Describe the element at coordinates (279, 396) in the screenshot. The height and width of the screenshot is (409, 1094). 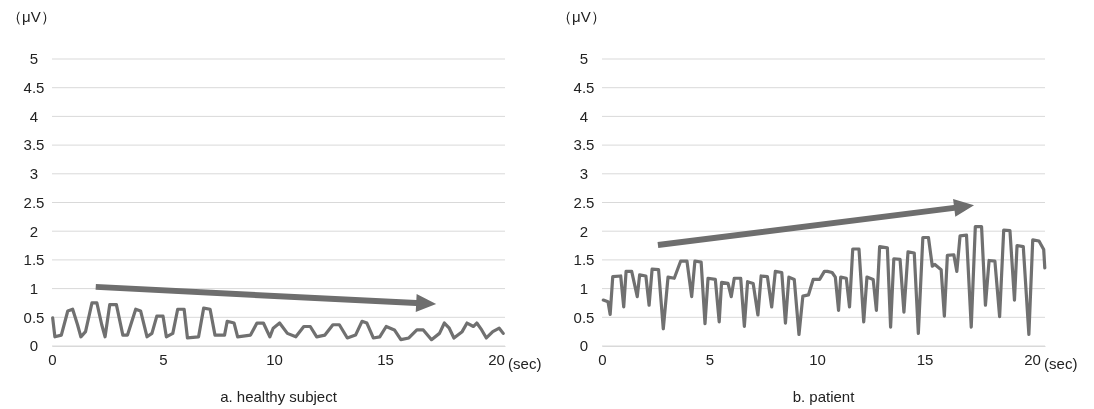
I see `x-axis-title: a. healthy subject` at that location.